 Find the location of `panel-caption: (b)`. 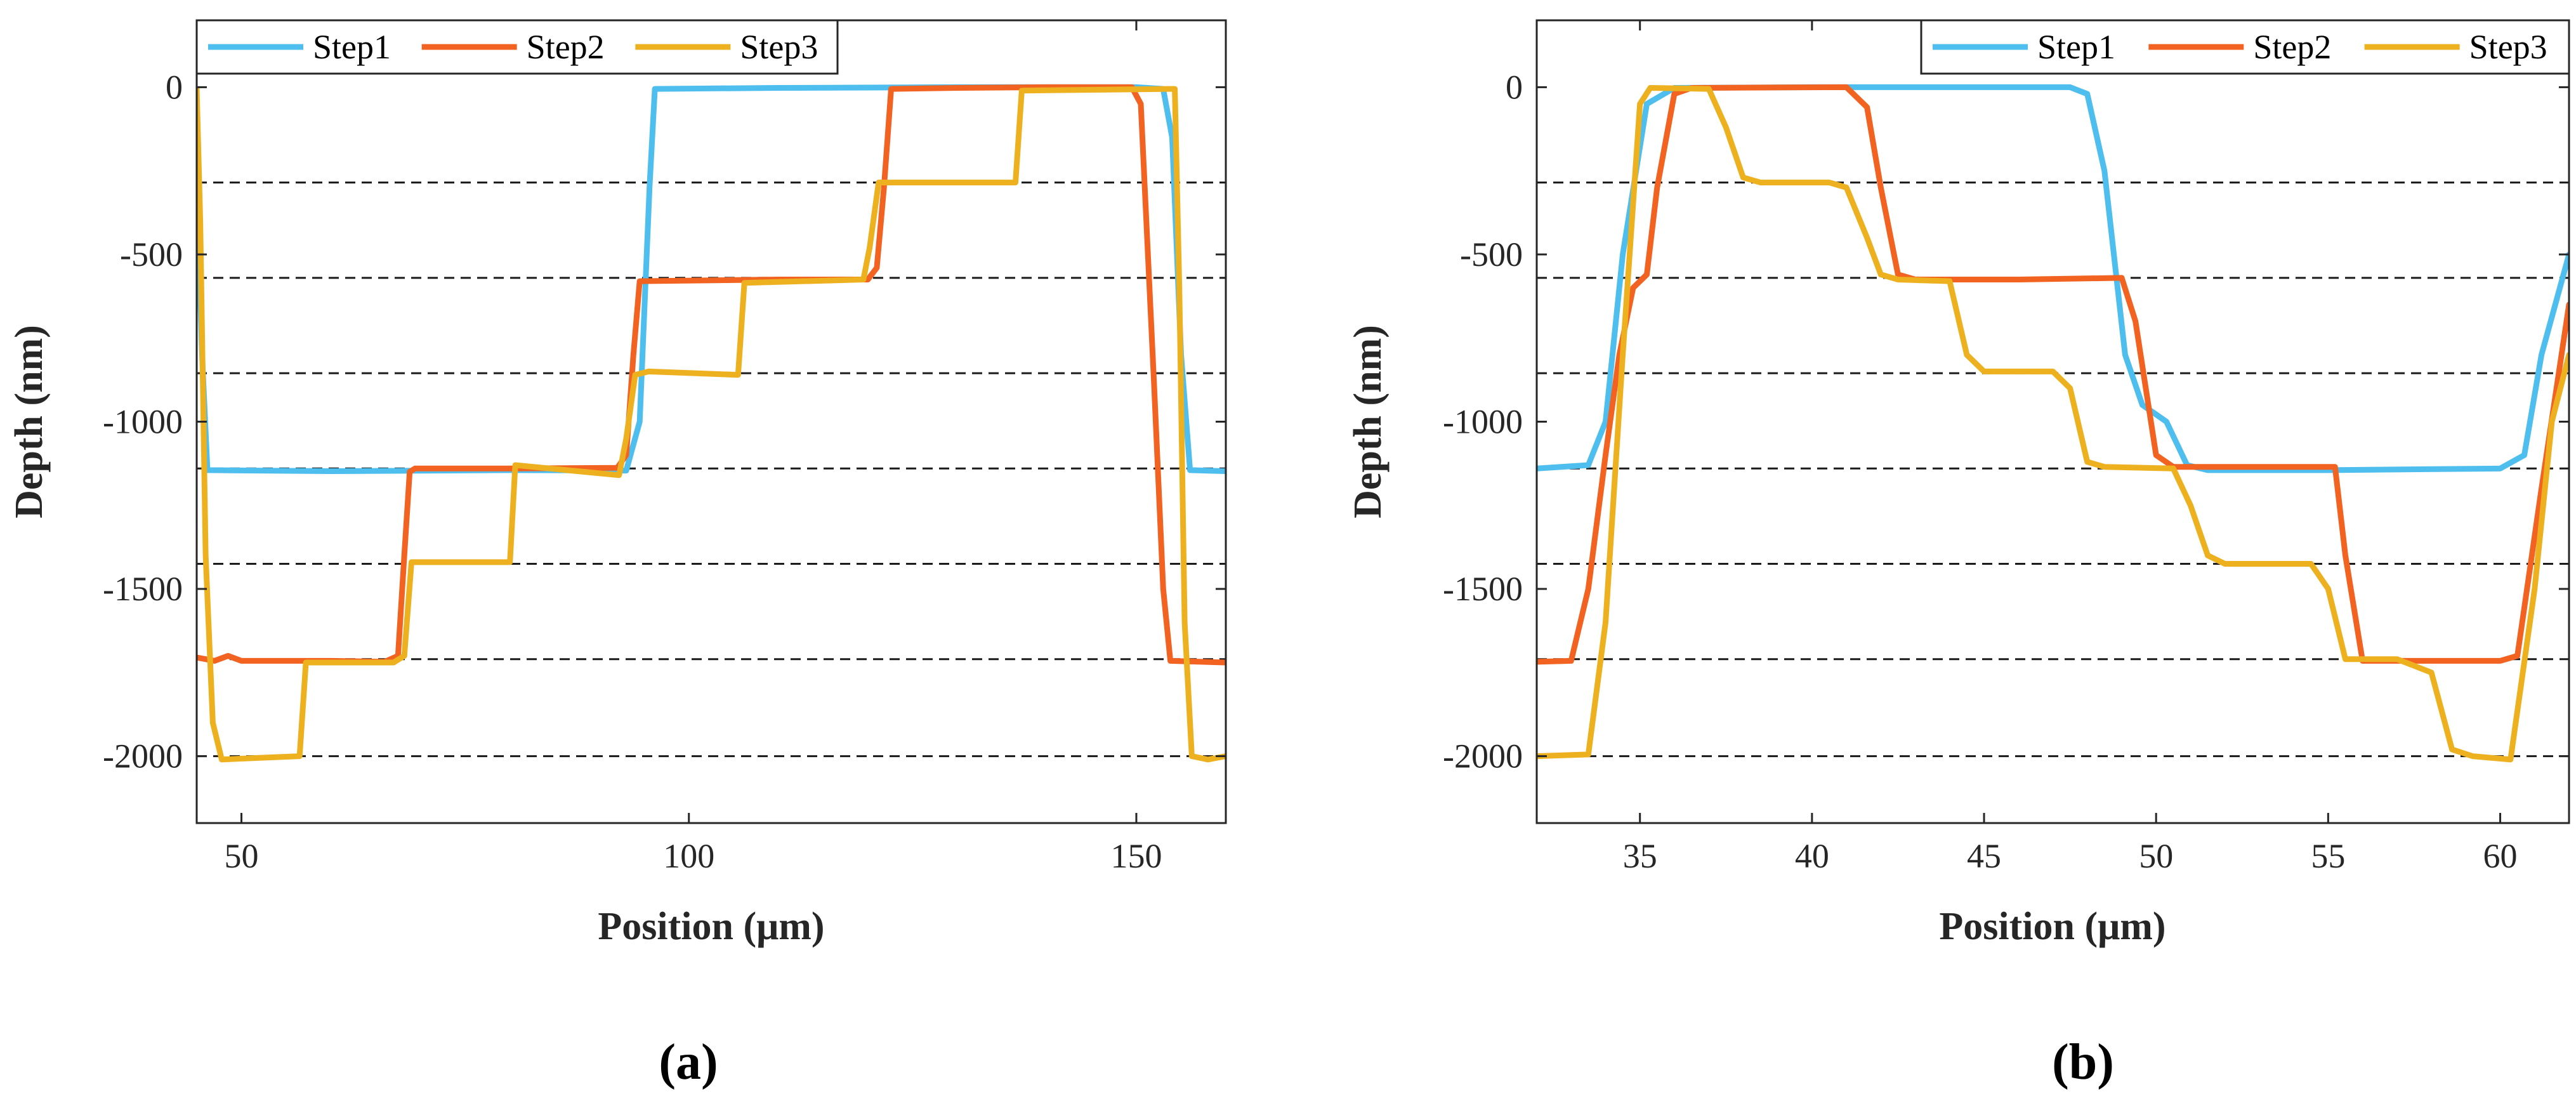

panel-caption: (b) is located at coordinates (2083, 1062).